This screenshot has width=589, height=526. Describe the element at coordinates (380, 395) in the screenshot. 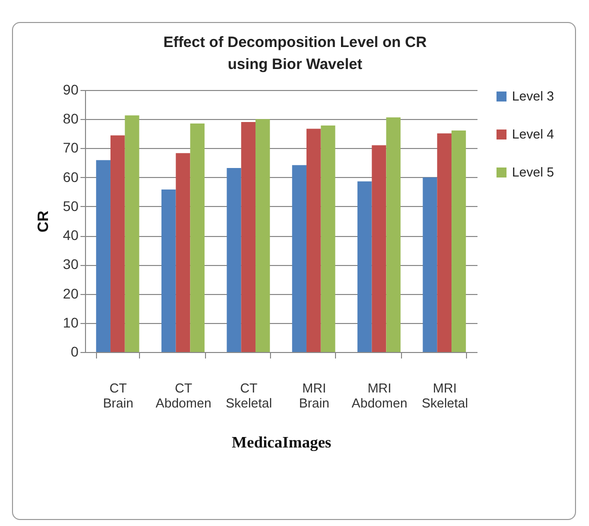

I see `x-tick-label: MRI Abdomen` at that location.